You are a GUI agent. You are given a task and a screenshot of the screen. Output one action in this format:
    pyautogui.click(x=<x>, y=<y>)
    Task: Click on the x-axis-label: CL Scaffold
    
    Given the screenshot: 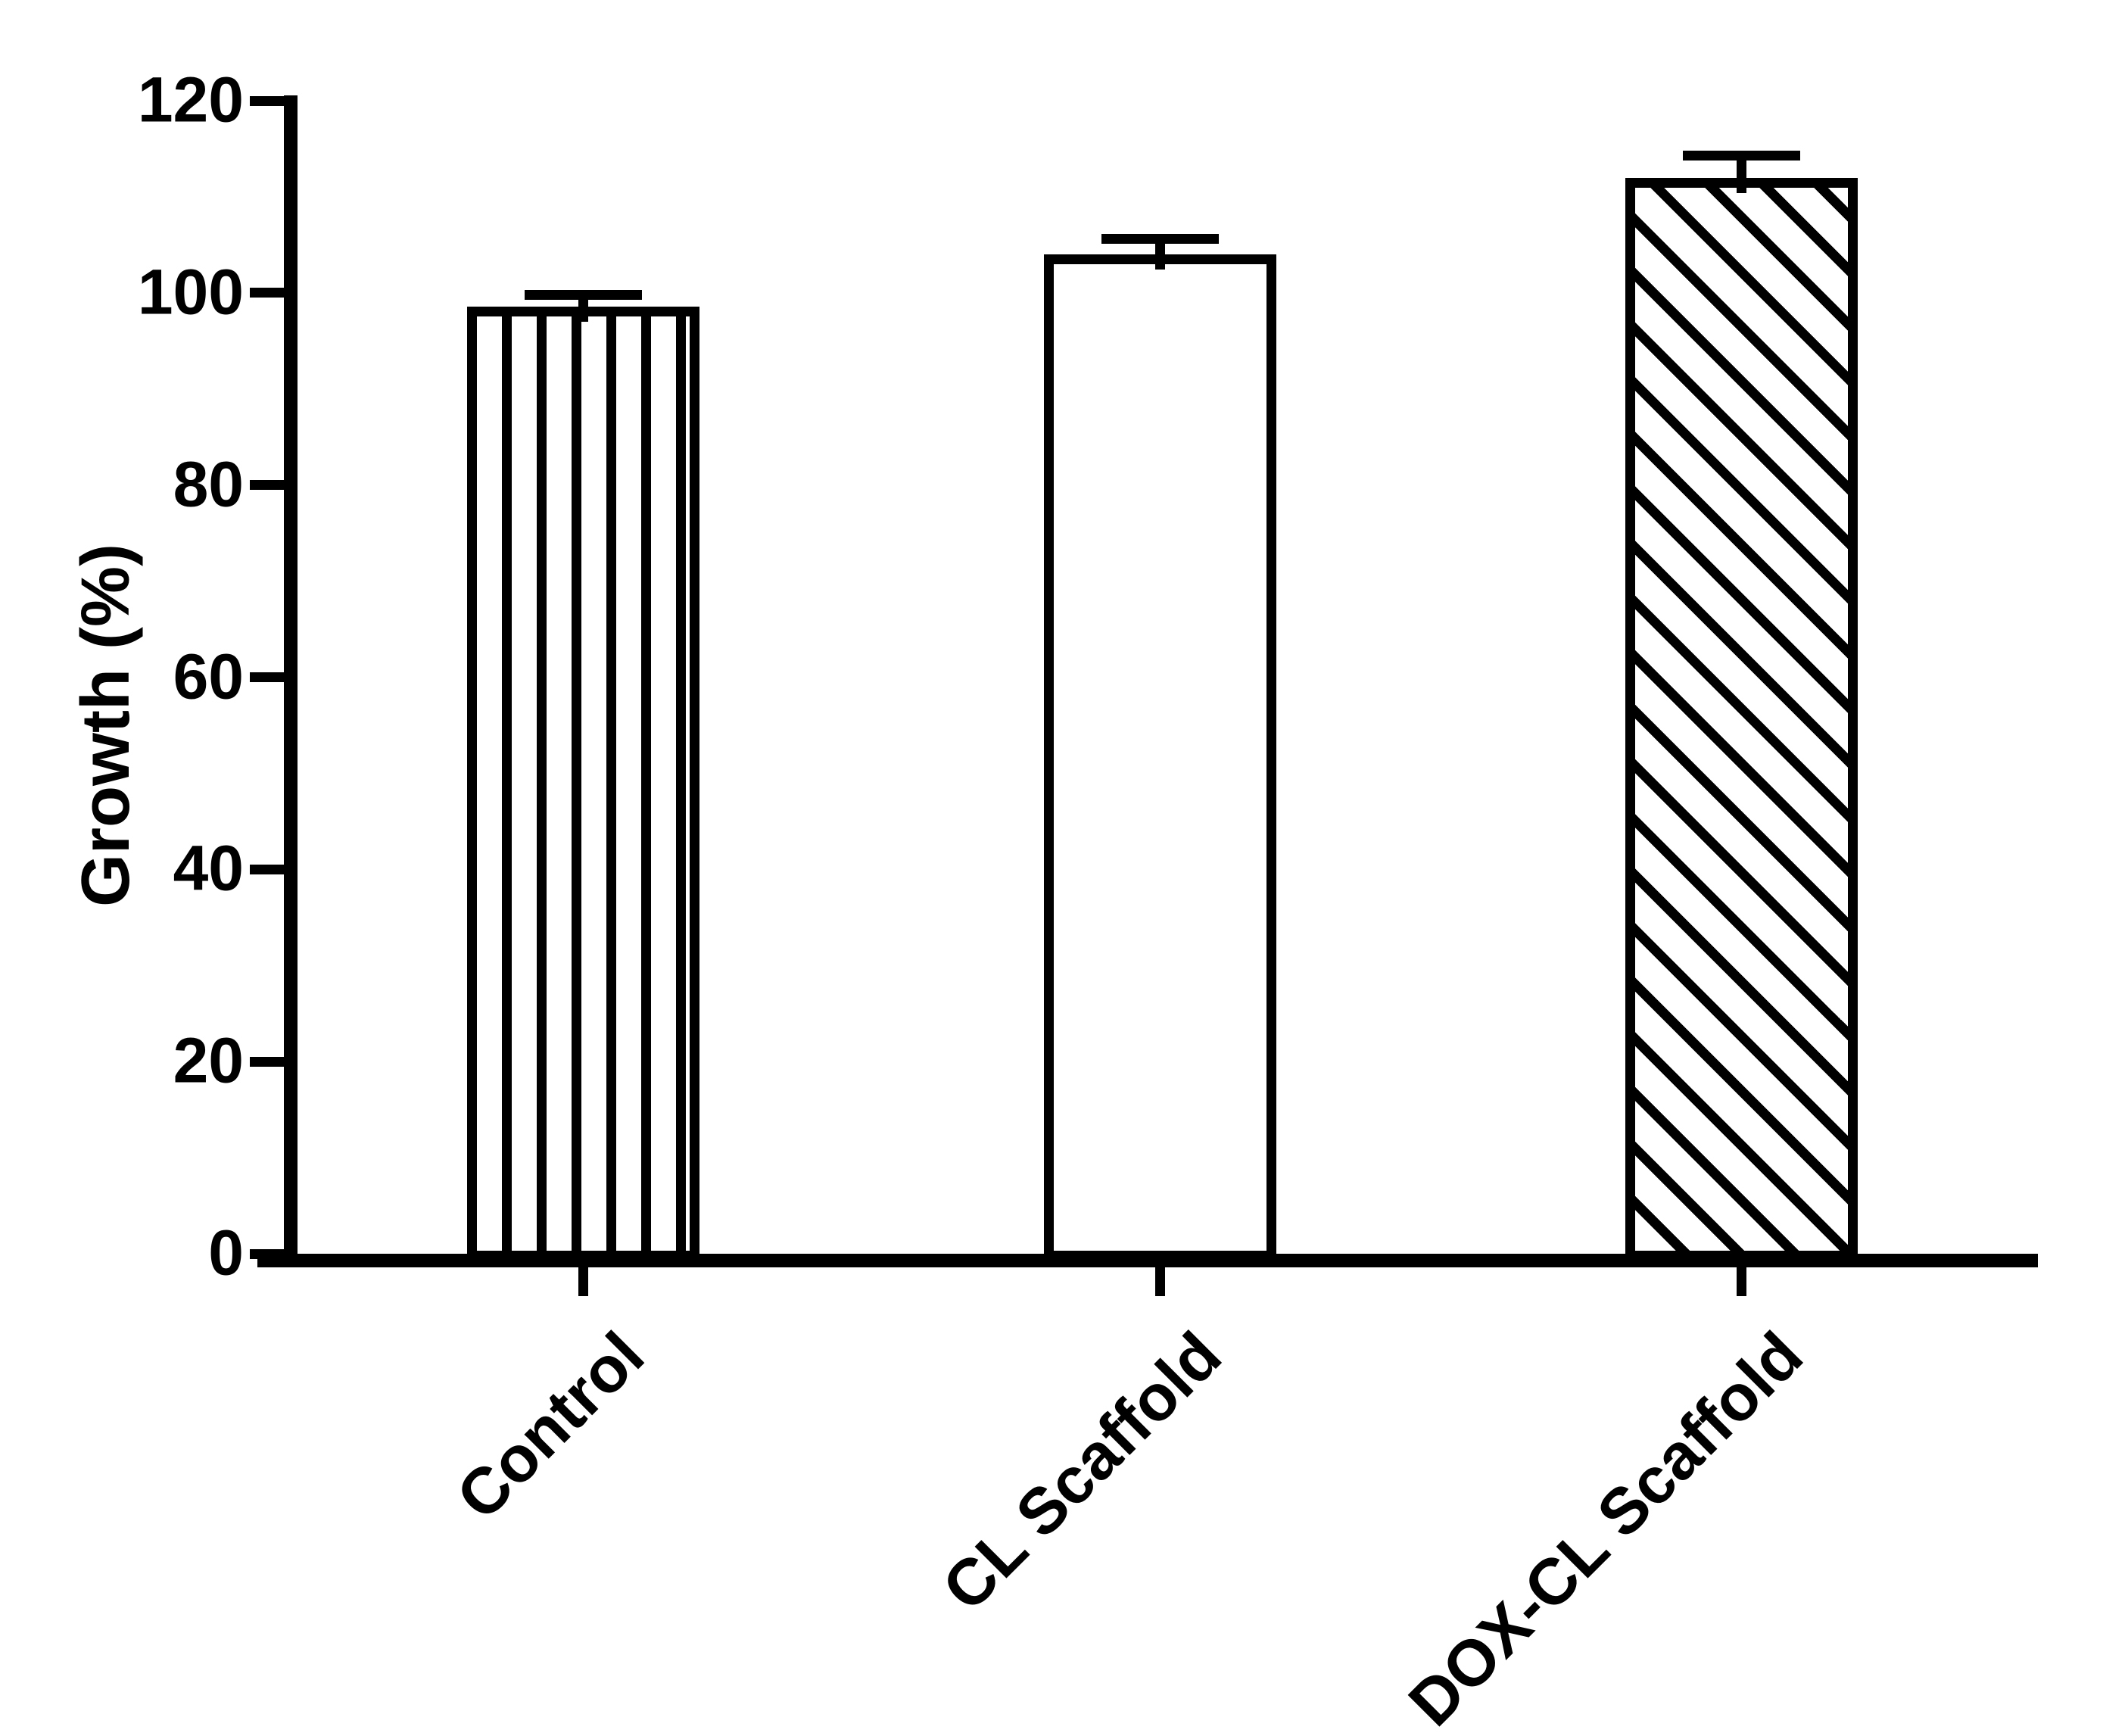 What is the action you would take?
    pyautogui.click(x=1081, y=1472)
    